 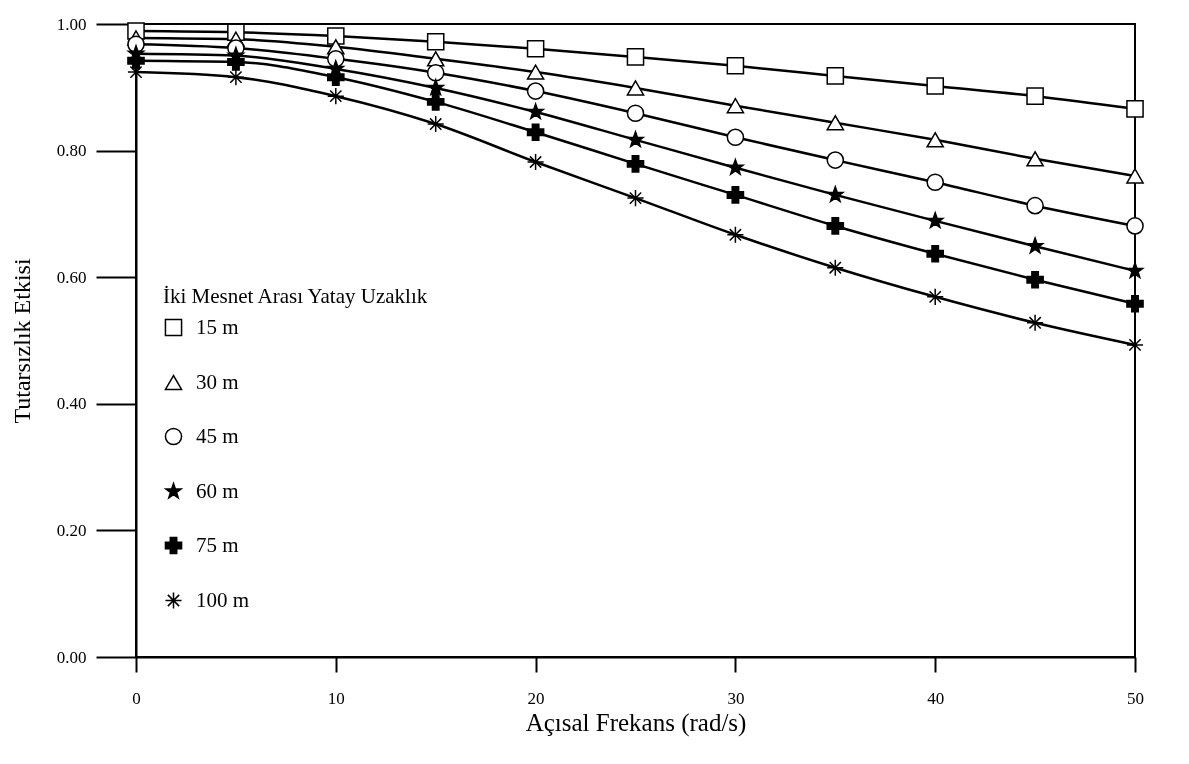 What do you see at coordinates (736, 698) in the screenshot?
I see `x-tick-label: 30` at bounding box center [736, 698].